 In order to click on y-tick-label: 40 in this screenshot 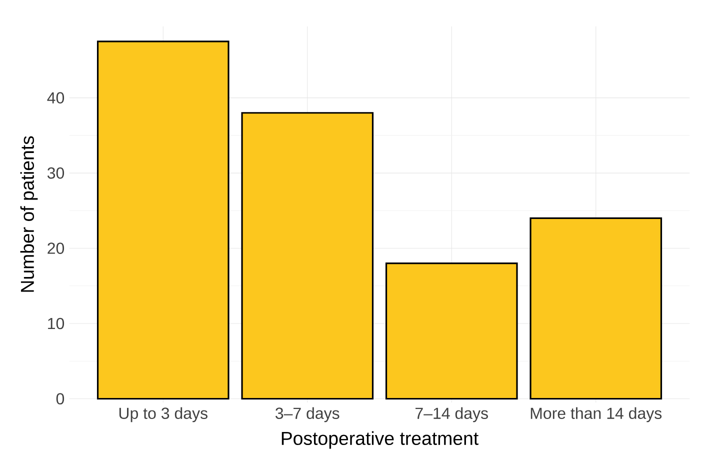, I will do `click(55, 98)`.